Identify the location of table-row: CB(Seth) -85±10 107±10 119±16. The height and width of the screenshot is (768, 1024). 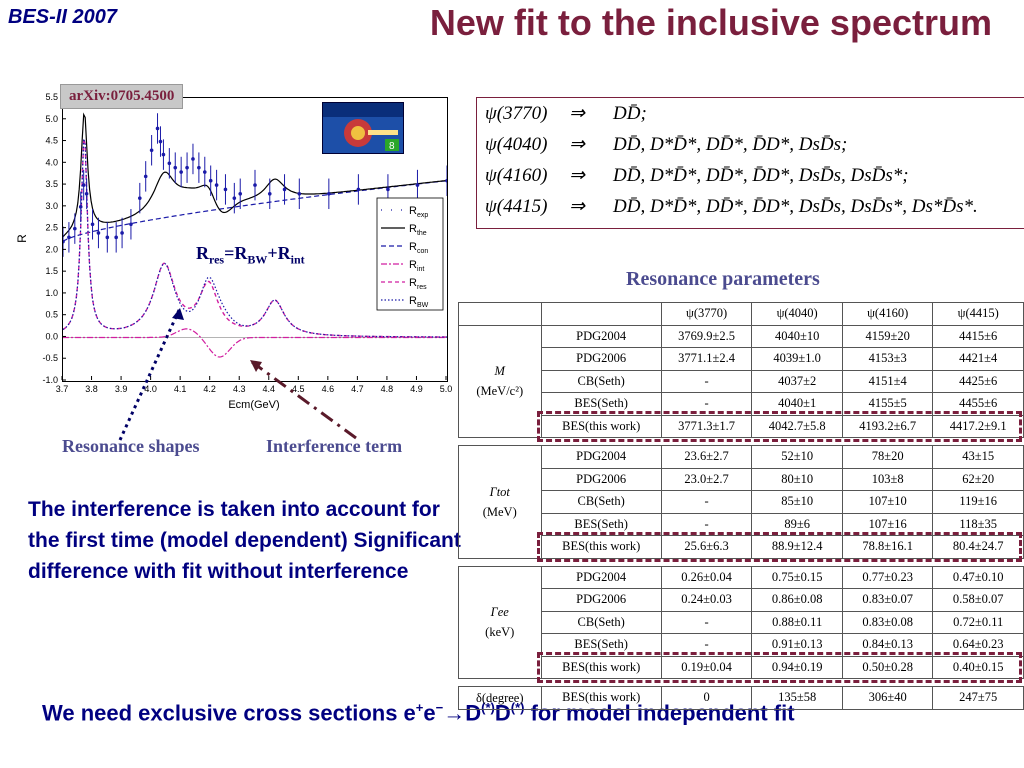
(741, 502).